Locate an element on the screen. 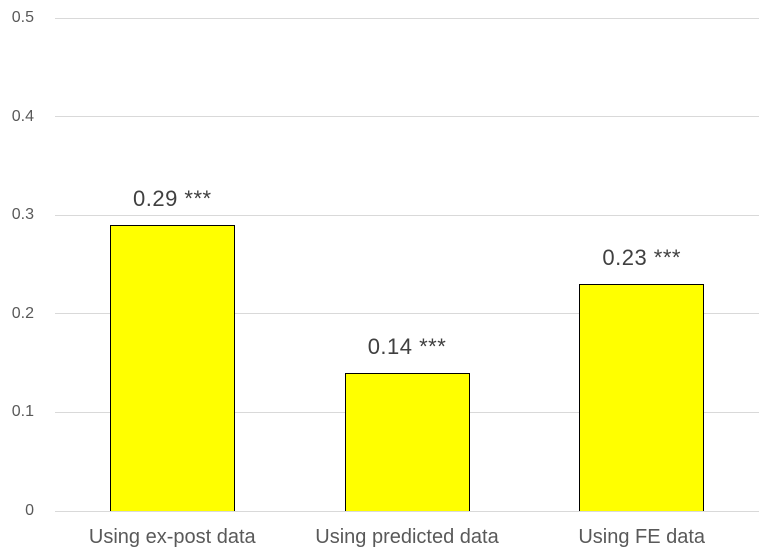 This screenshot has width=765, height=559. y-tick-label: 0 is located at coordinates (29, 510).